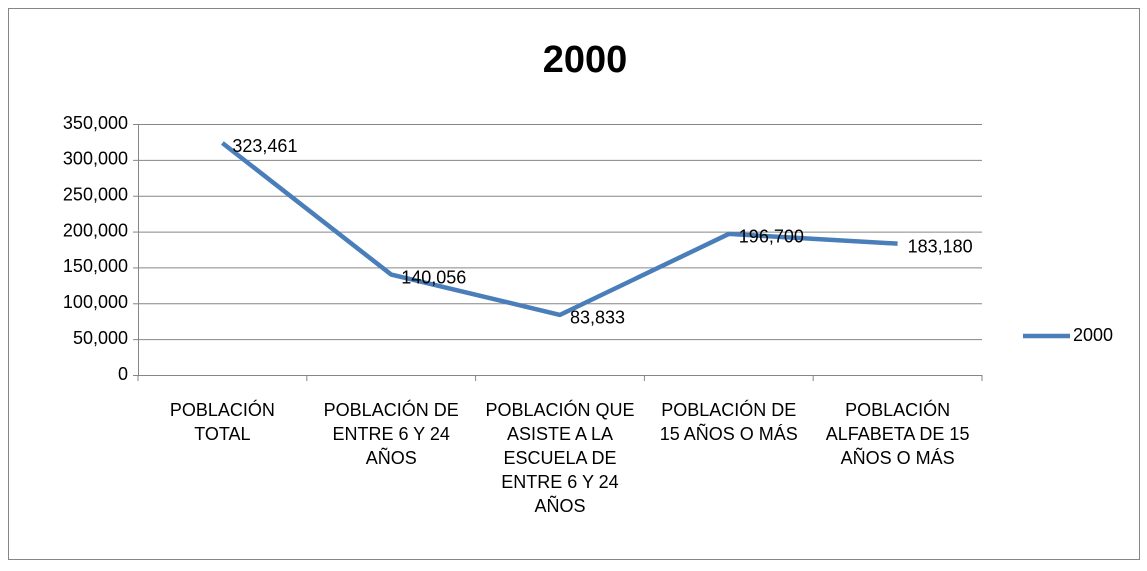  What do you see at coordinates (222, 421) in the screenshot?
I see `x-tick-label: POBLACIÓN TOTAL` at bounding box center [222, 421].